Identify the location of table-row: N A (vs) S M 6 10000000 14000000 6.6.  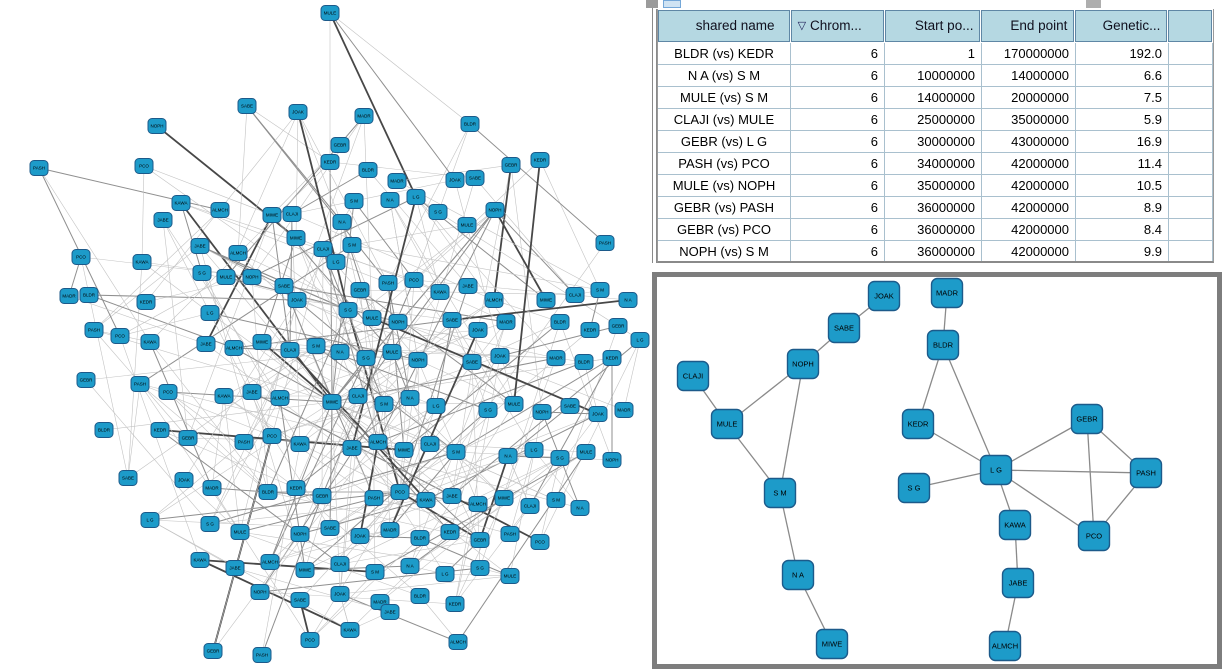
(935, 76).